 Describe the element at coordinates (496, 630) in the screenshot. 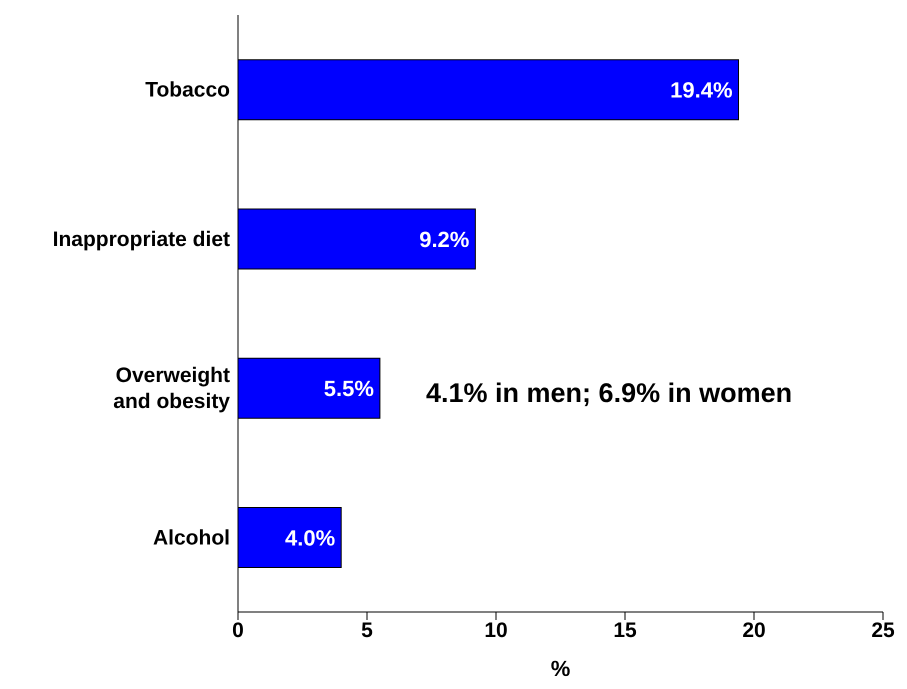

I see `x-tick-label: 10` at that location.